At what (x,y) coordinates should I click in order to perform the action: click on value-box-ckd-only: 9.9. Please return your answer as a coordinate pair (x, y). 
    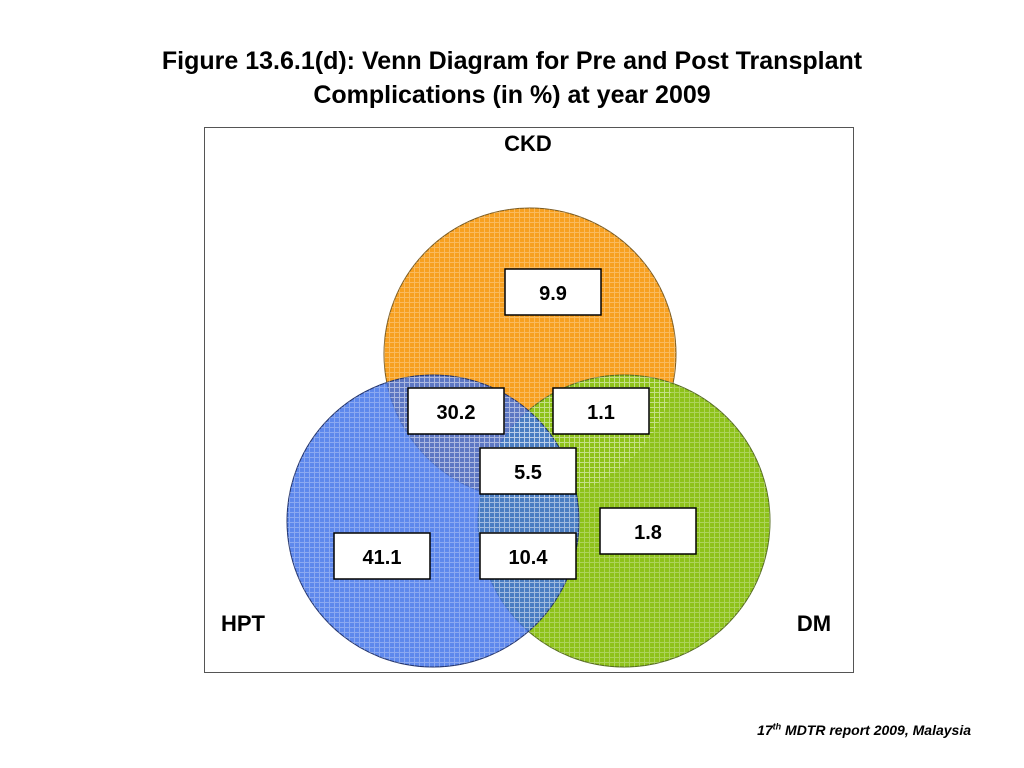
    Looking at the image, I should click on (553, 292).